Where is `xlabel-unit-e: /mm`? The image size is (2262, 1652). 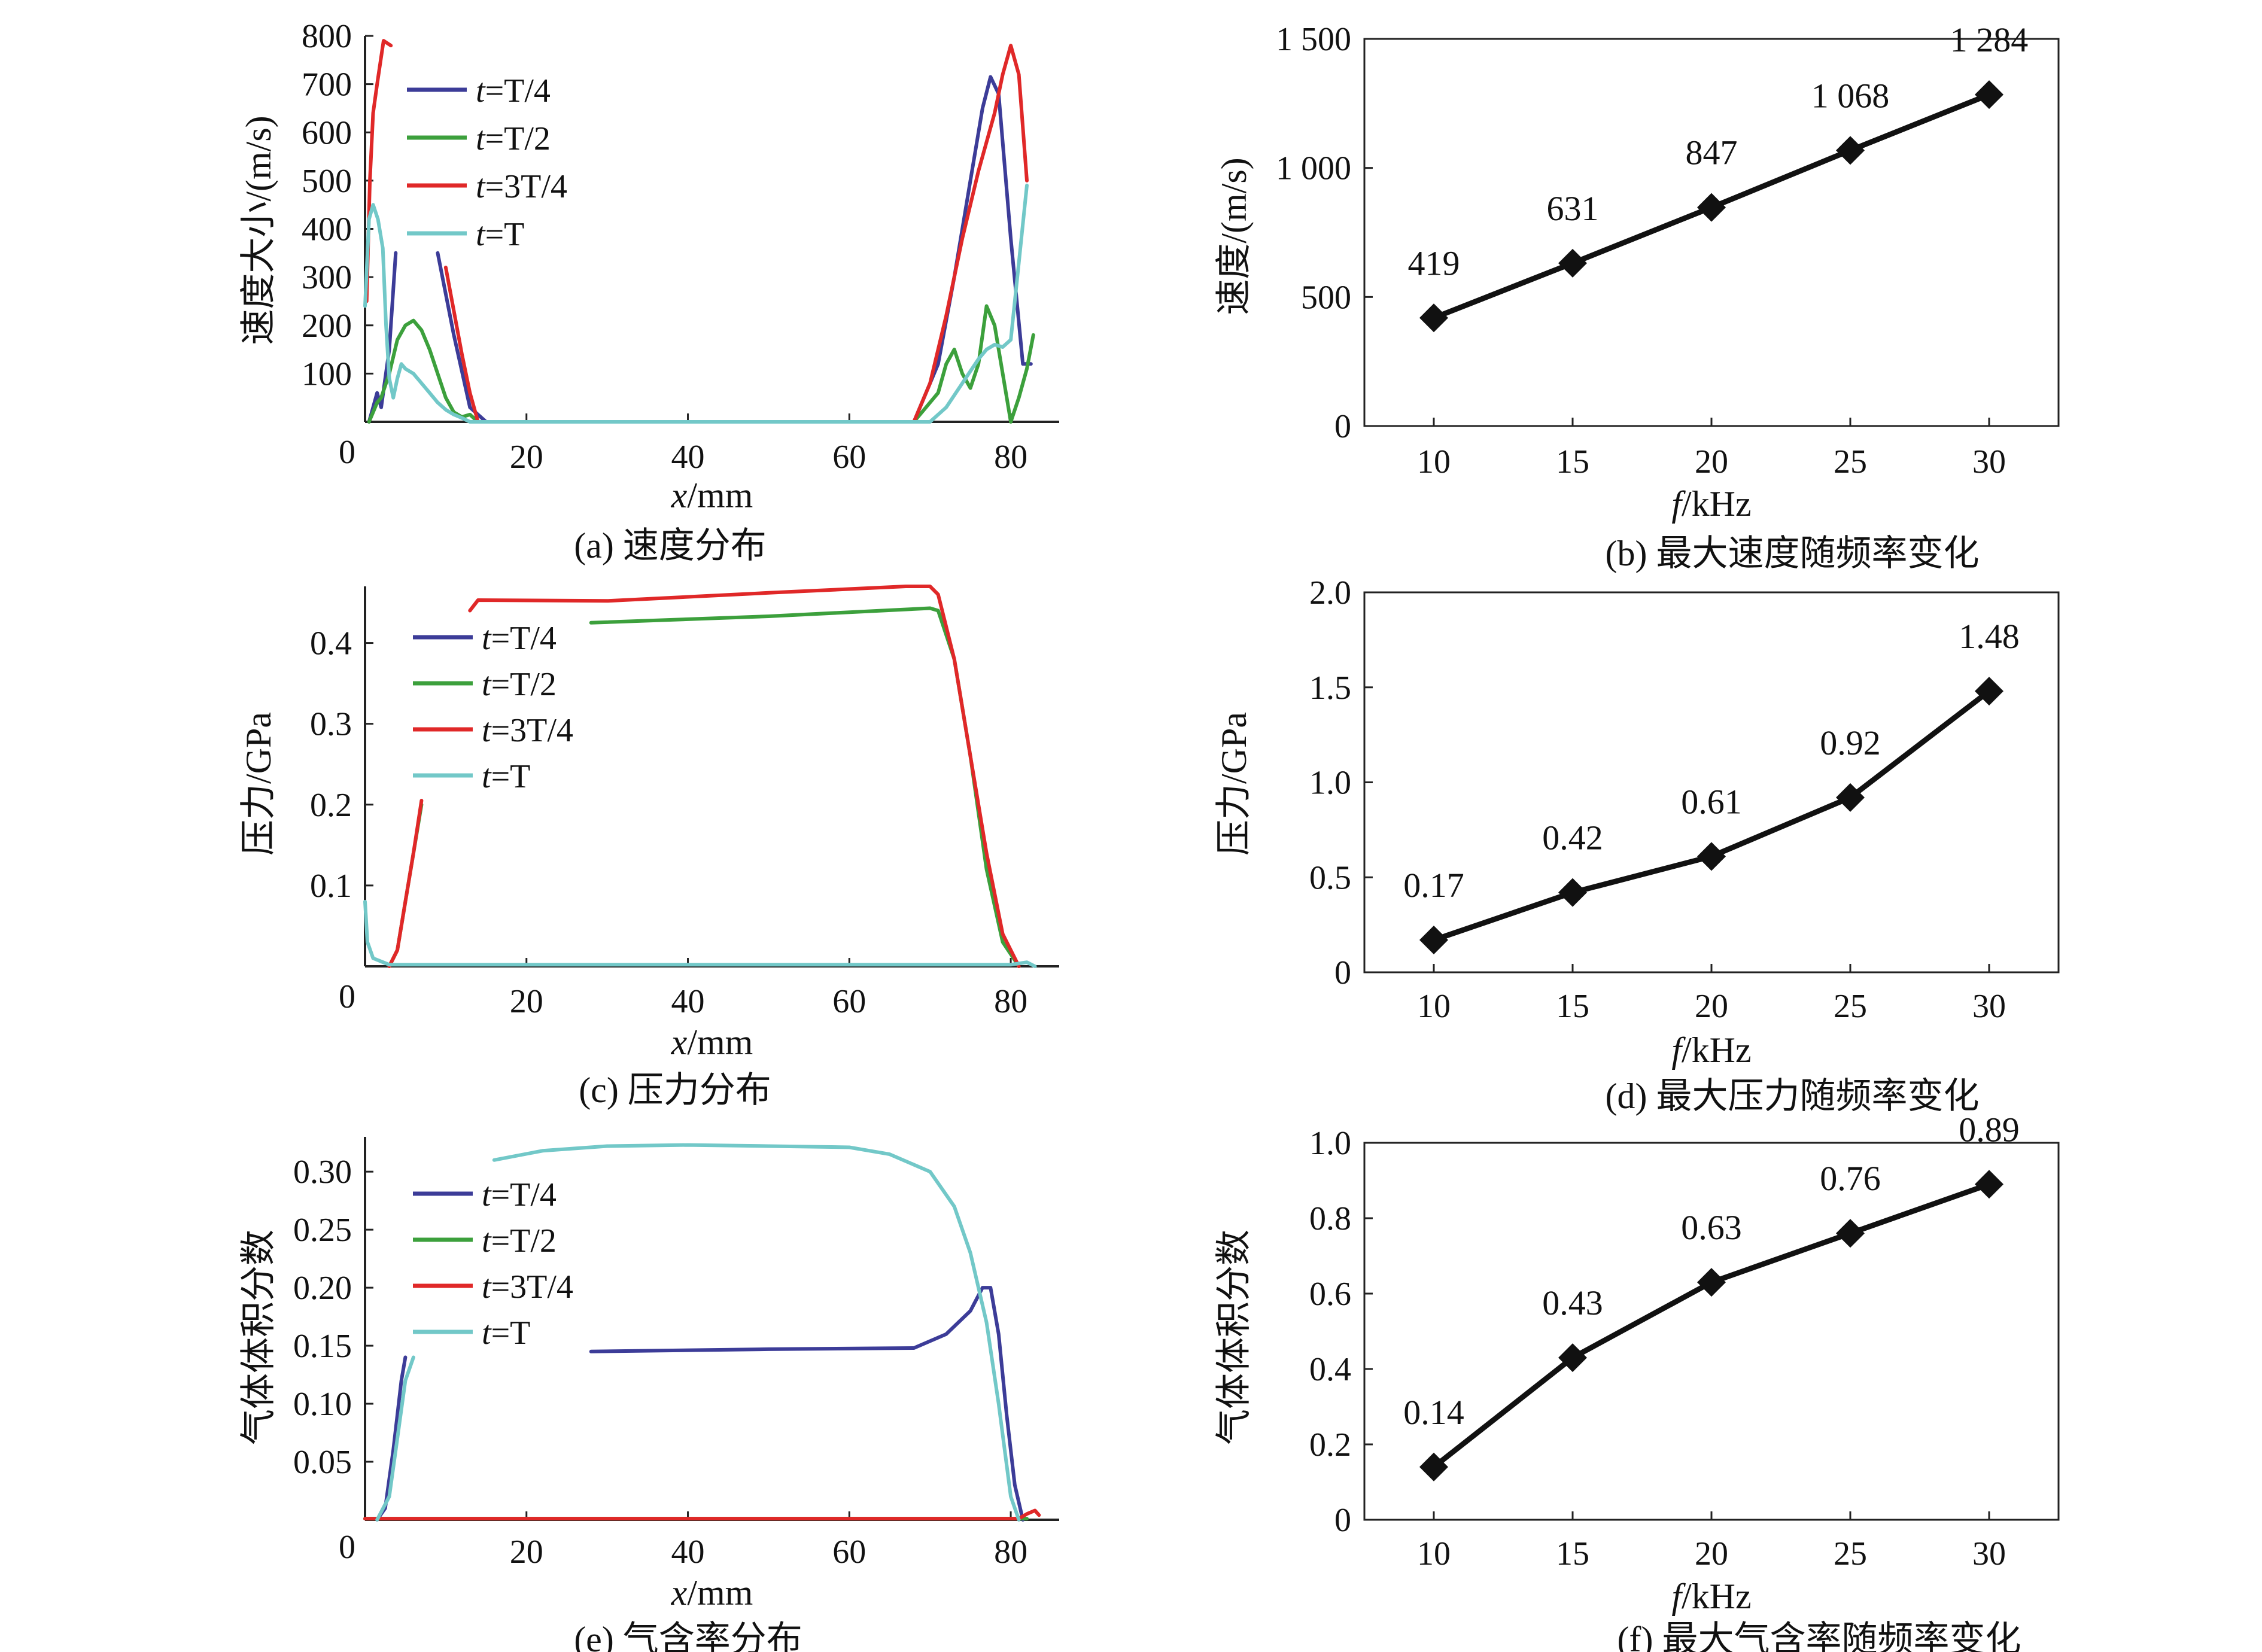
xlabel-unit-e: /mm is located at coordinates (720, 1593).